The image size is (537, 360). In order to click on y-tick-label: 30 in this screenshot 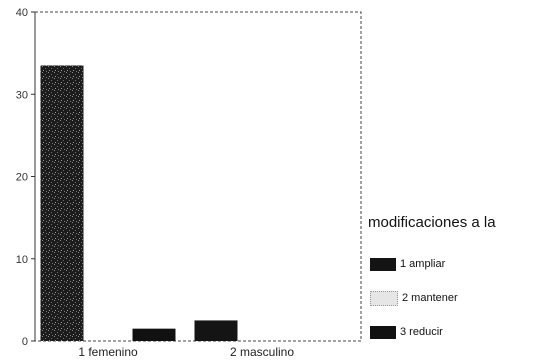, I will do `click(22, 95)`.